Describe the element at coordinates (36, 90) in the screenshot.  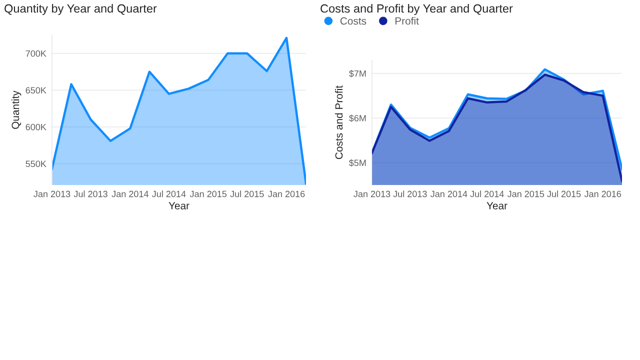
I see `y-tick-label: 650K` at that location.